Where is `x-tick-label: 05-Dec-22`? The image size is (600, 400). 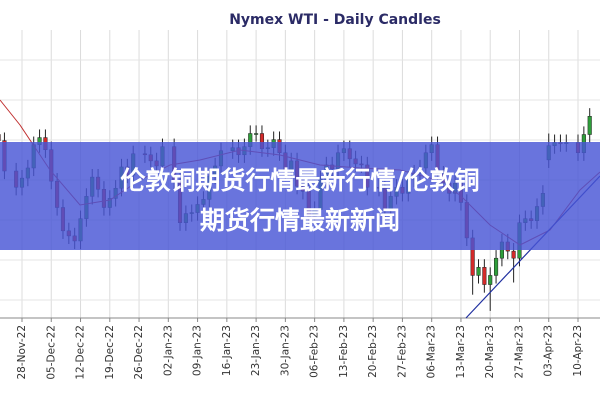 x-tick-label: 05-Dec-22 is located at coordinates (51, 352).